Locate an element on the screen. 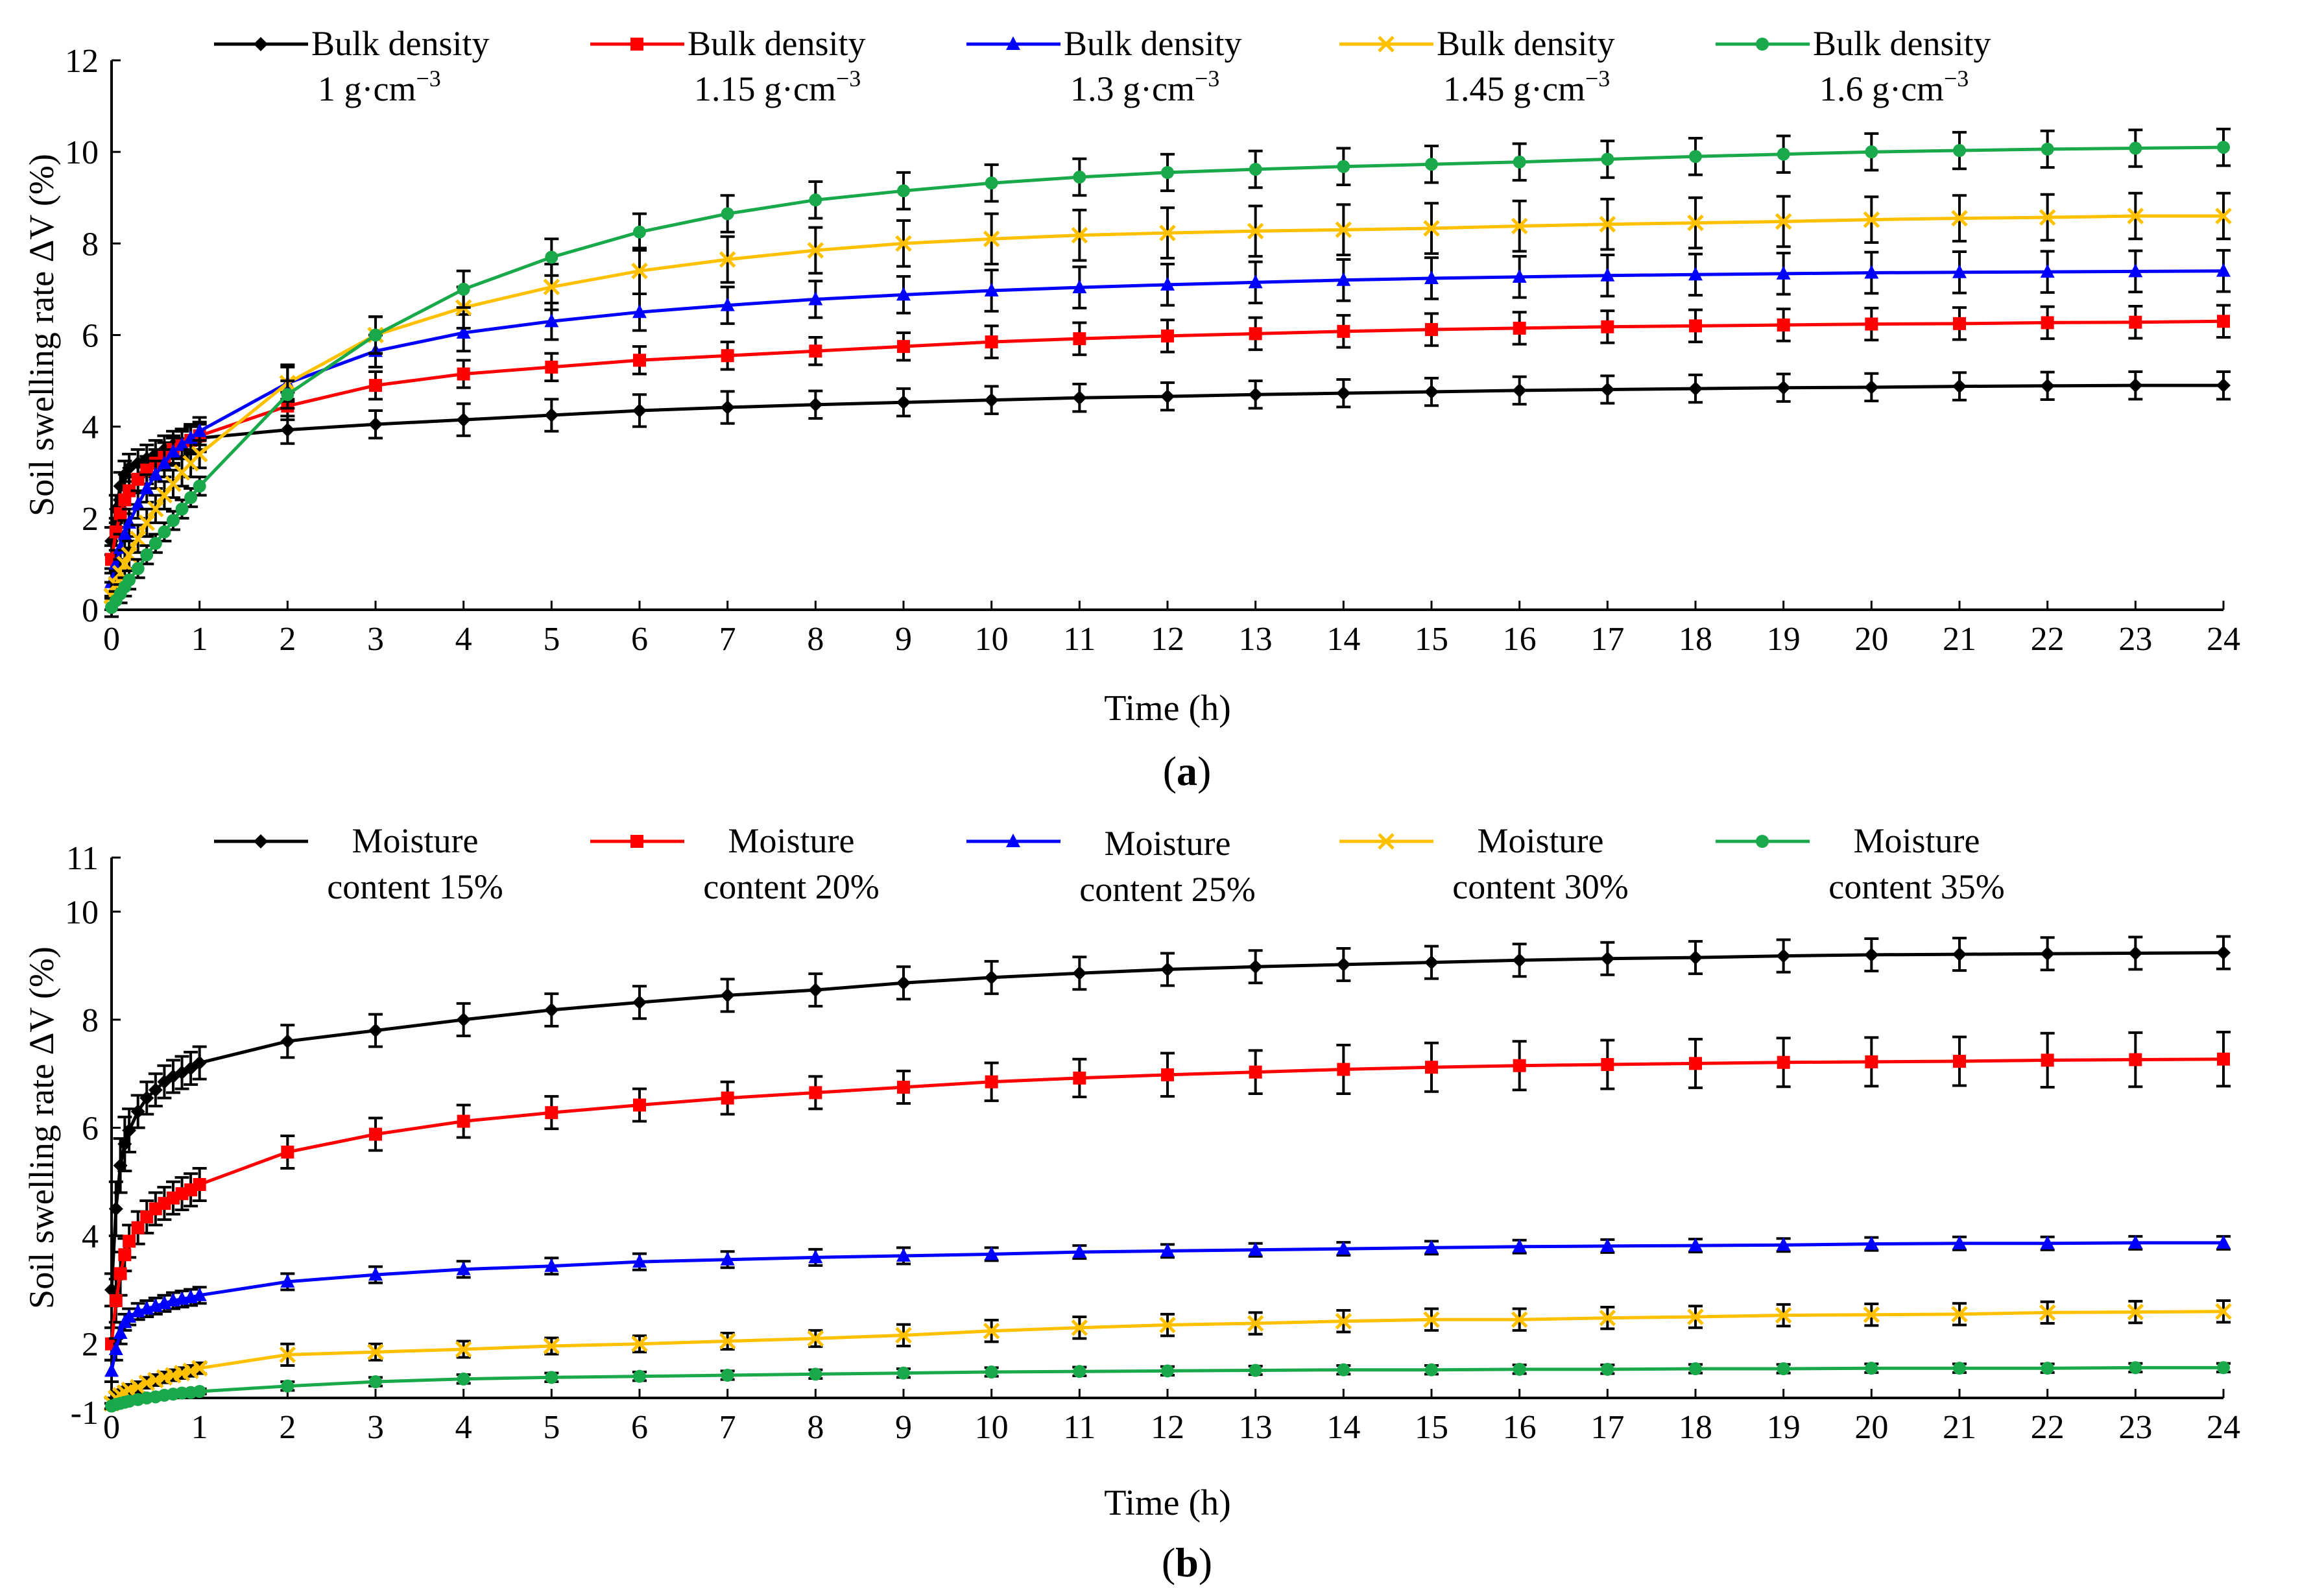 This screenshot has width=2324, height=1588. x-axis-label: Time (h) is located at coordinates (1167, 708).